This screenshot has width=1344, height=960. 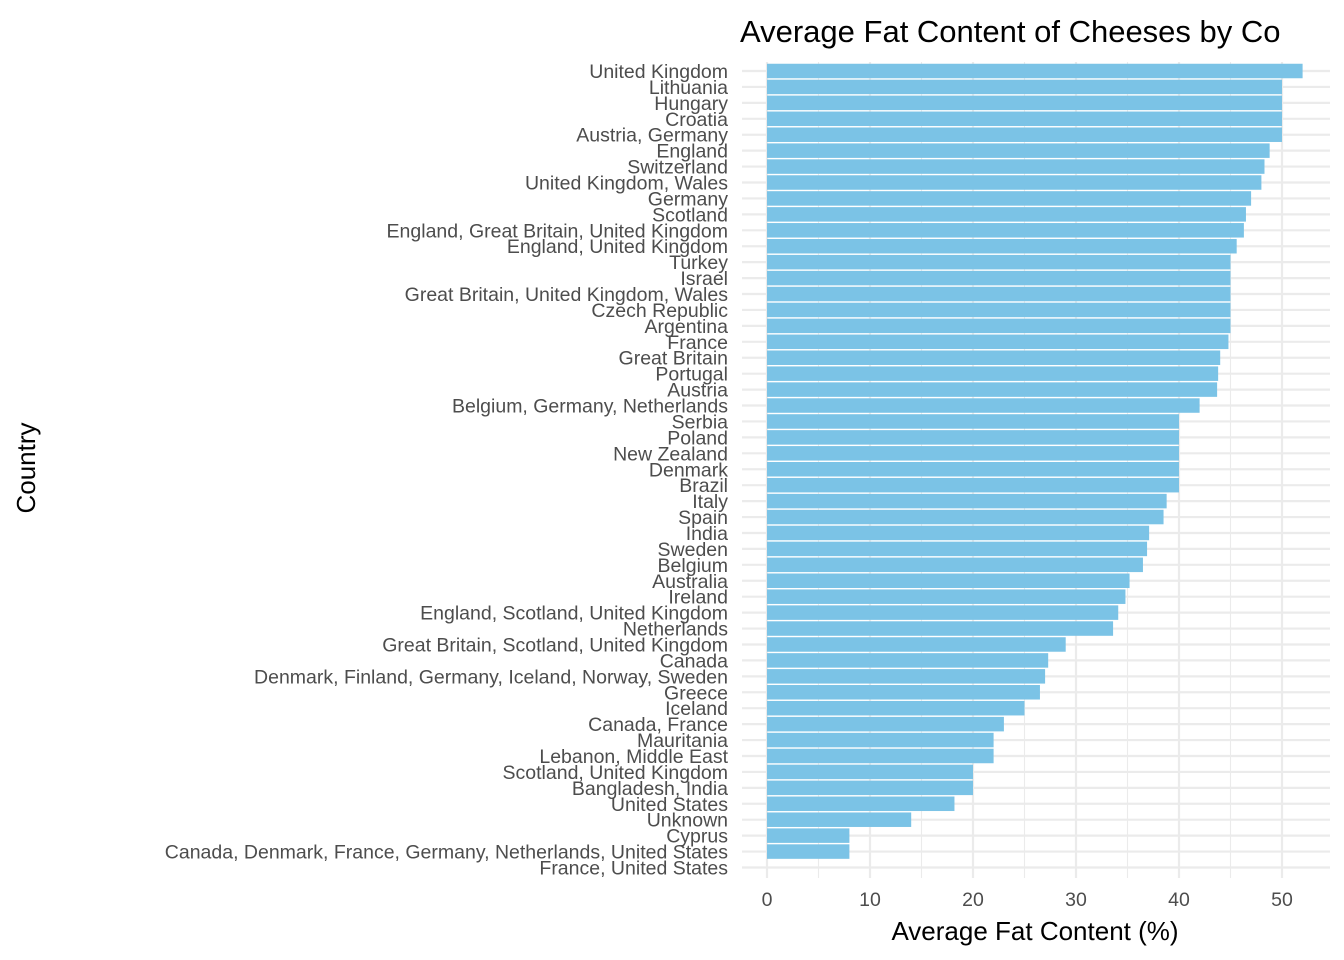 What do you see at coordinates (1010, 31) in the screenshot?
I see `chart-title: Average Fat Content of Cheeses by Co` at bounding box center [1010, 31].